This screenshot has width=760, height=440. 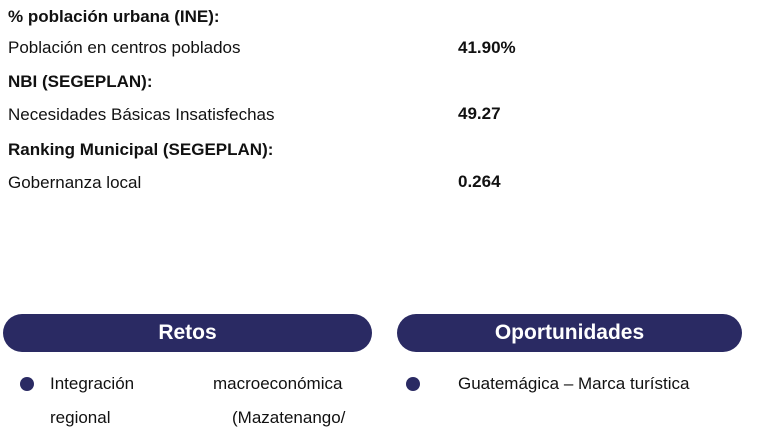 I want to click on retos-item-line1-left: Integración, so click(x=92, y=383).